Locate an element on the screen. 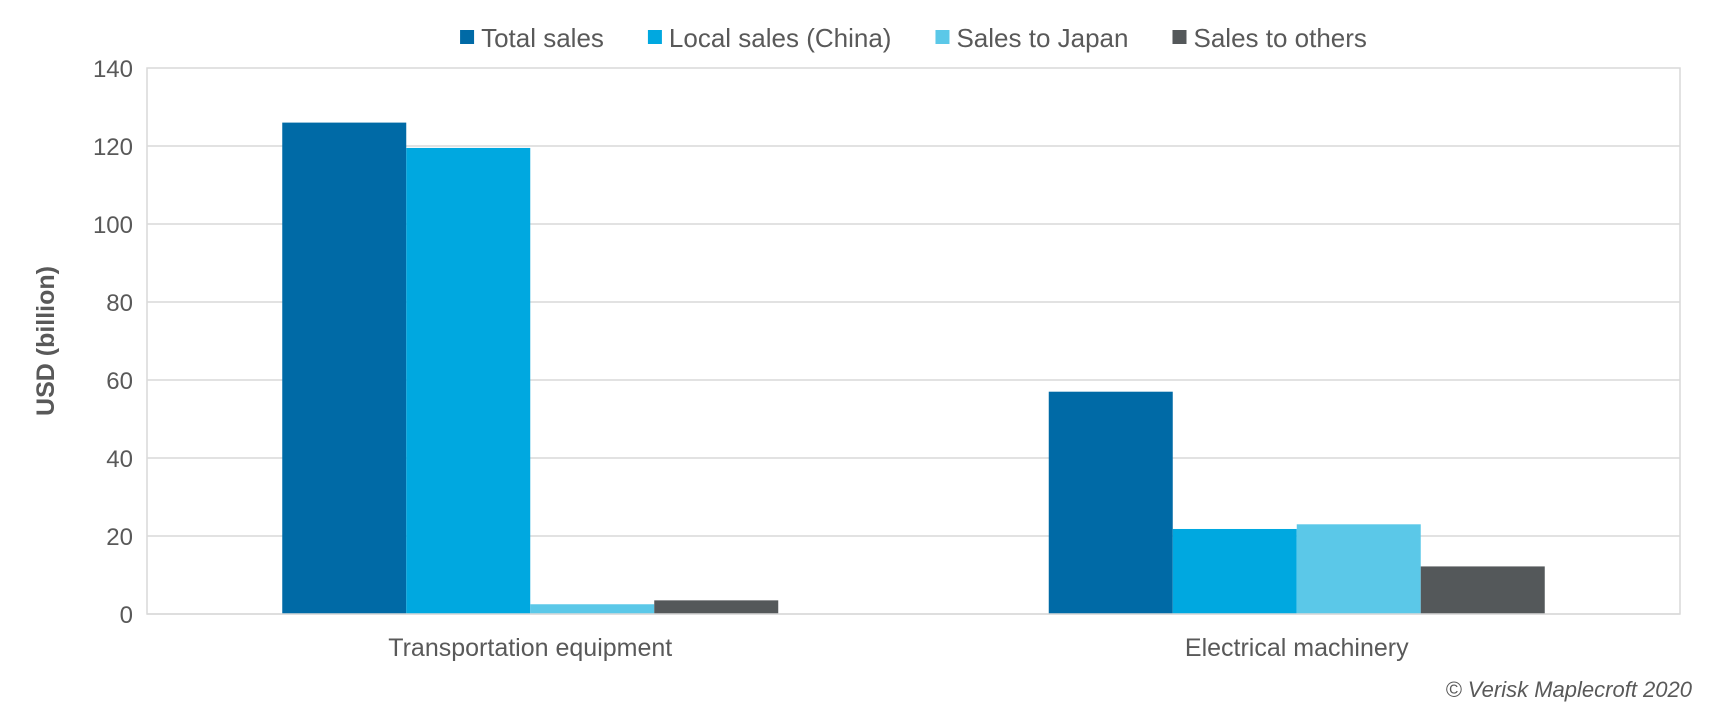  legend-label: Sales to Japan is located at coordinates (1042, 38).